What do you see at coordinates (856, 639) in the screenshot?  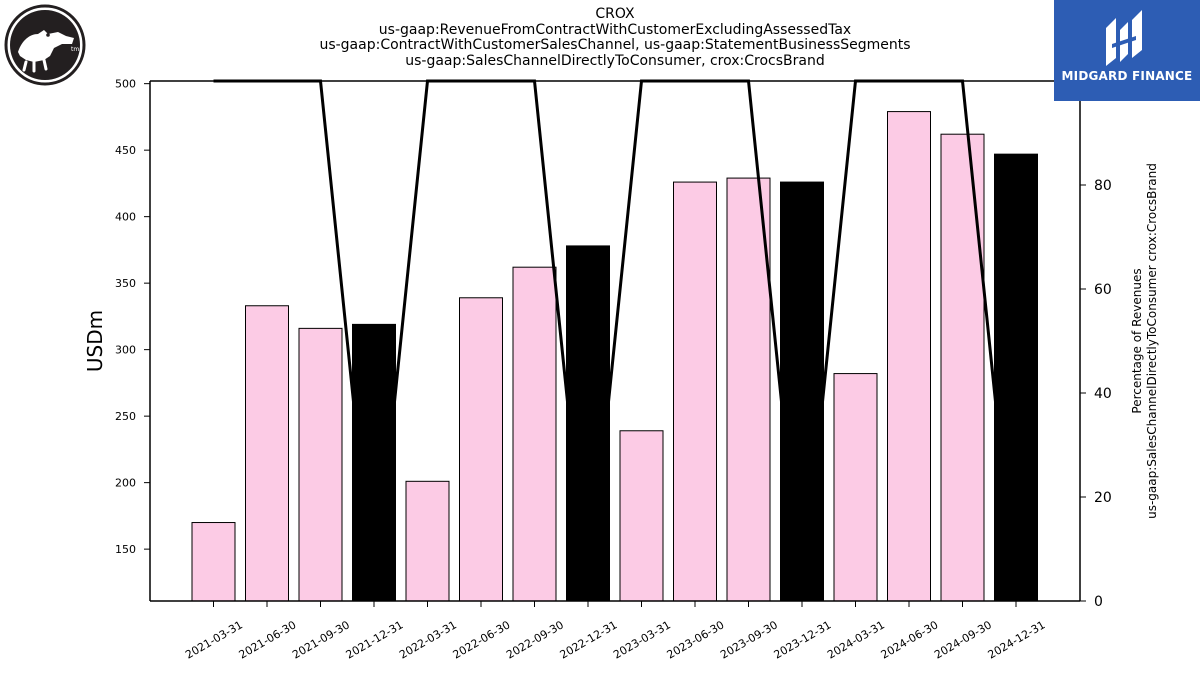 I see `x-tick-label: 2024-03-31` at bounding box center [856, 639].